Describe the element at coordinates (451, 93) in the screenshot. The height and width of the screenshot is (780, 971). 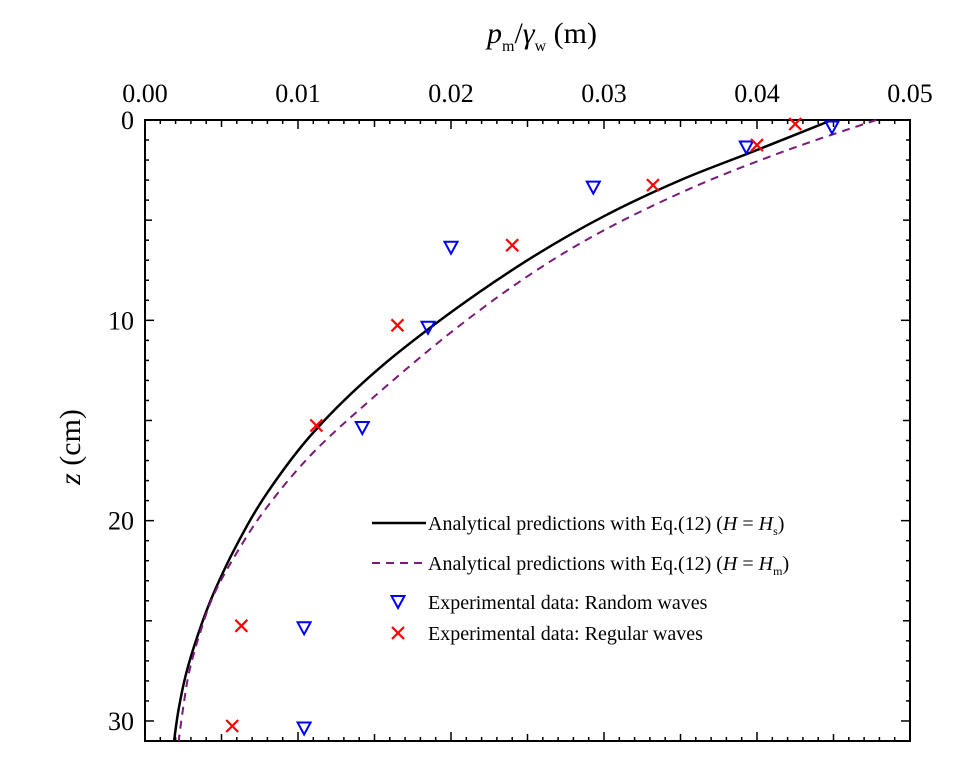
I see `x-tick-label: 0.02` at that location.